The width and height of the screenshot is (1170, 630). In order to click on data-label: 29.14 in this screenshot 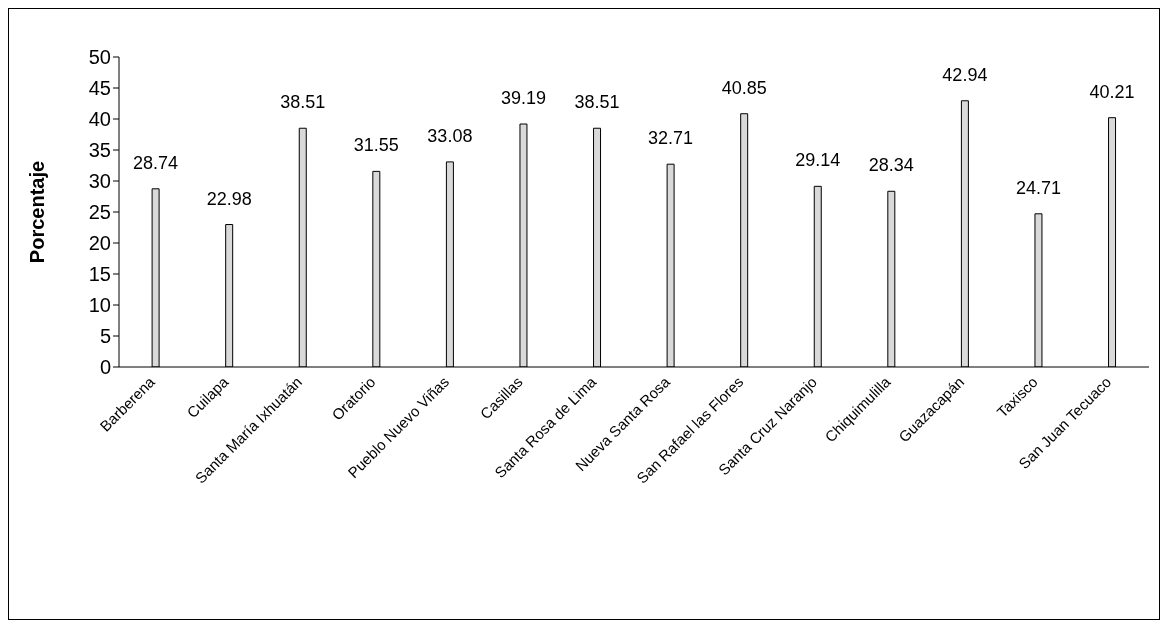, I will do `click(818, 160)`.